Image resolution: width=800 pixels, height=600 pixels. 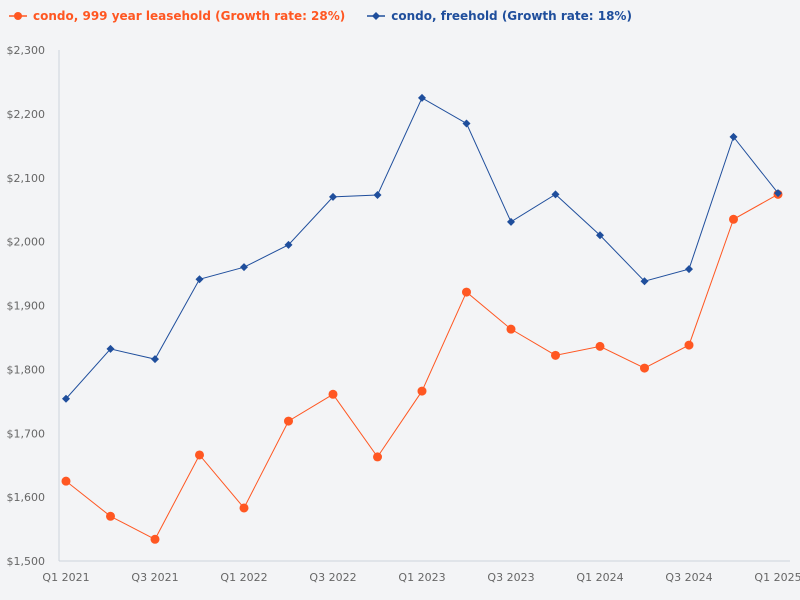 I want to click on x-tick-label: Q1 2023, so click(x=421, y=577).